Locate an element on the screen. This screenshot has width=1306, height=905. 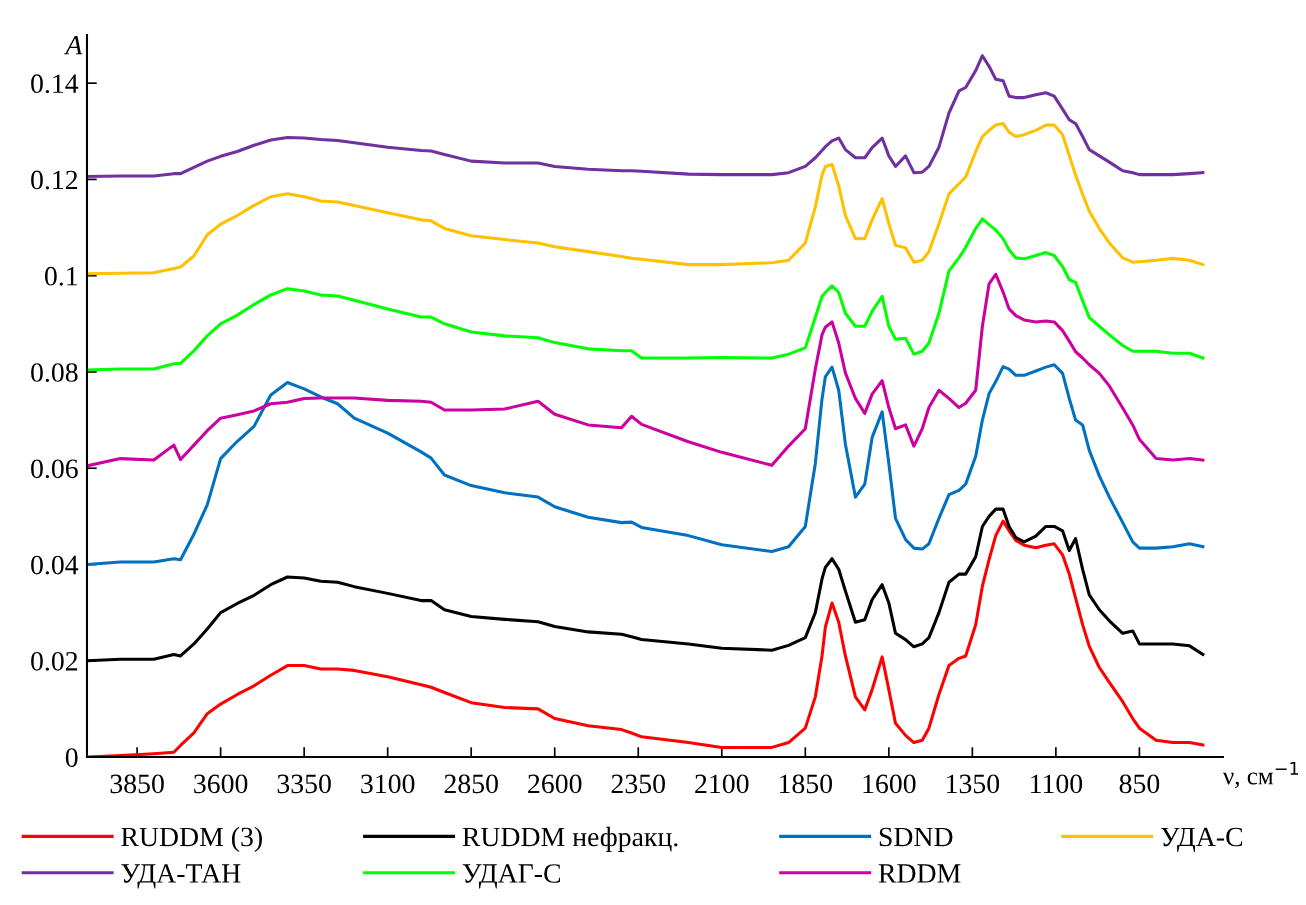
y-tick-label: 0 is located at coordinates (71, 757).